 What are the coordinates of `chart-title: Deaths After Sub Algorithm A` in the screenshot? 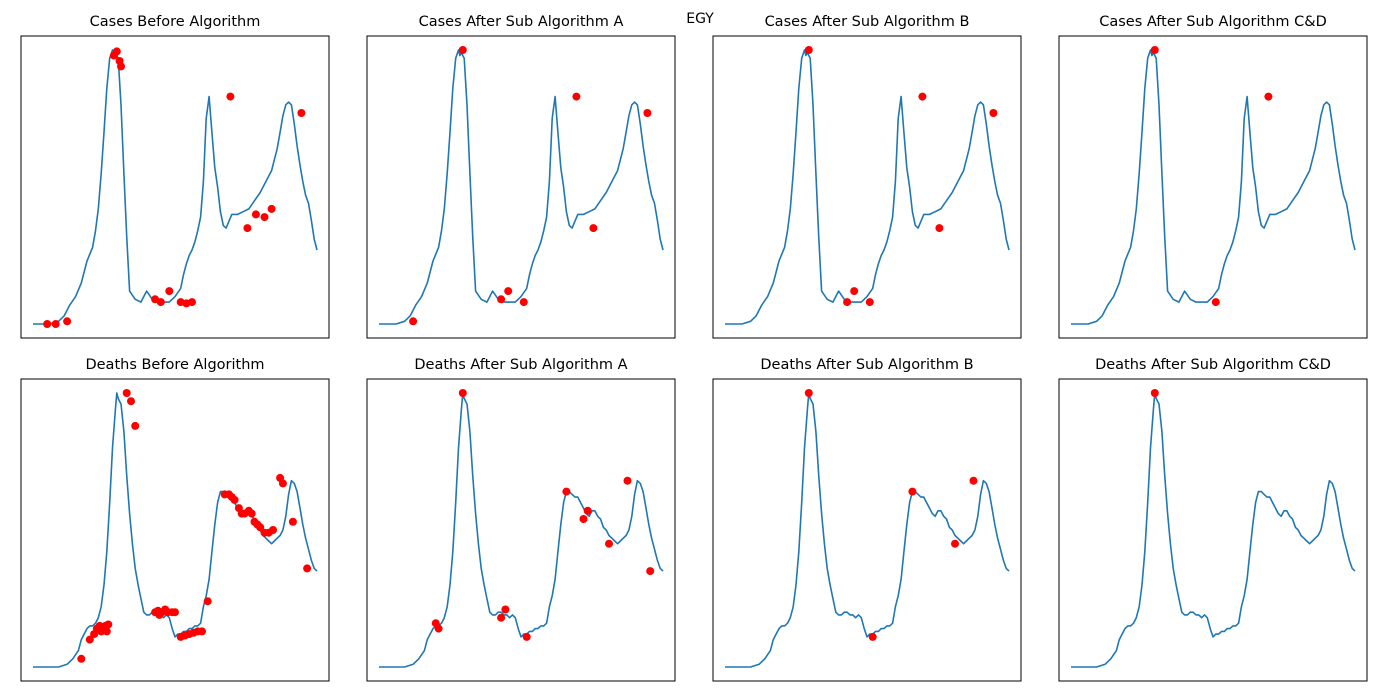 It's located at (520, 365).